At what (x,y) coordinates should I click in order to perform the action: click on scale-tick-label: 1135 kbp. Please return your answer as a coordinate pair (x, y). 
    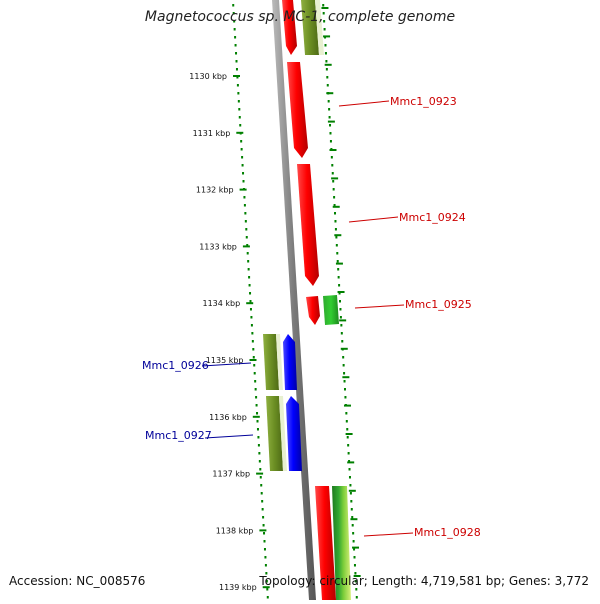
    Looking at the image, I should click on (225, 360).